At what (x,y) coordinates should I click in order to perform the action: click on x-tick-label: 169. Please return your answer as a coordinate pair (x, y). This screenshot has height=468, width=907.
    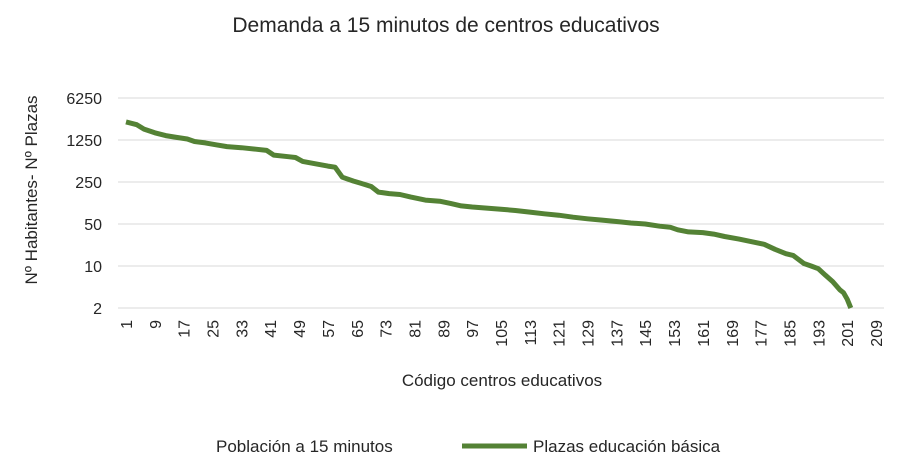
    Looking at the image, I should click on (733, 333).